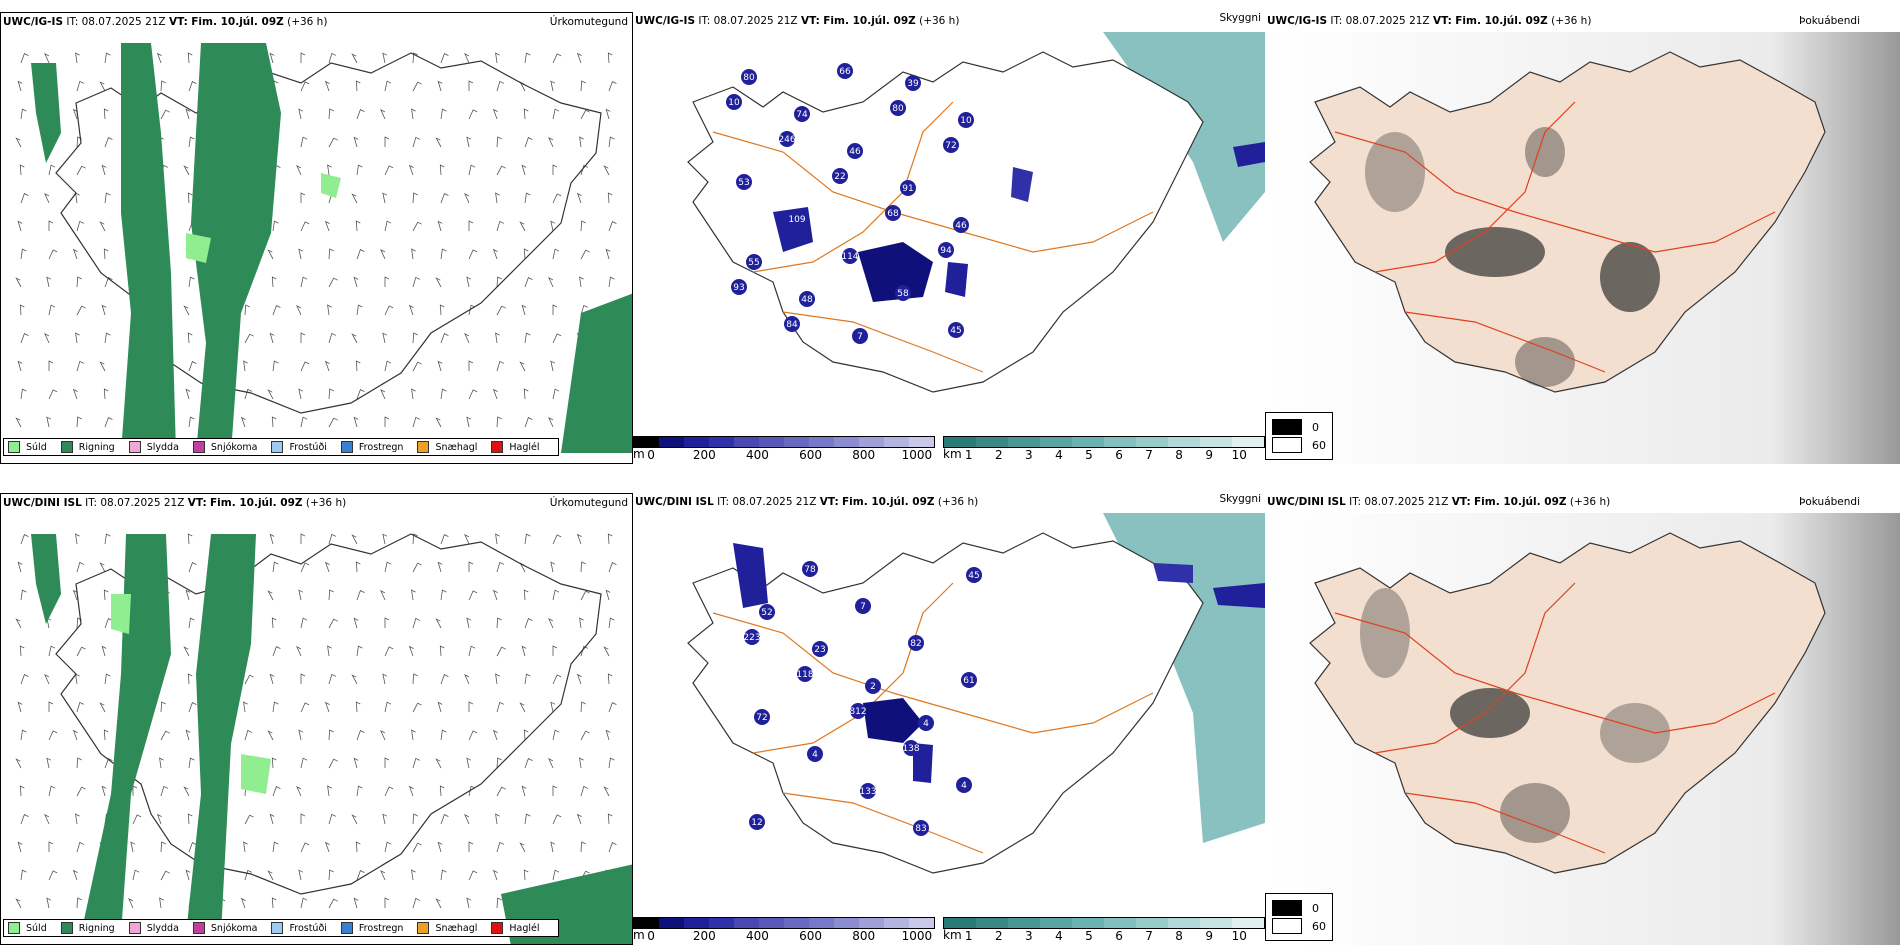 Image resolution: width=1900 pixels, height=950 pixels. What do you see at coordinates (933, 718) in the screenshot?
I see `roads` at bounding box center [933, 718].